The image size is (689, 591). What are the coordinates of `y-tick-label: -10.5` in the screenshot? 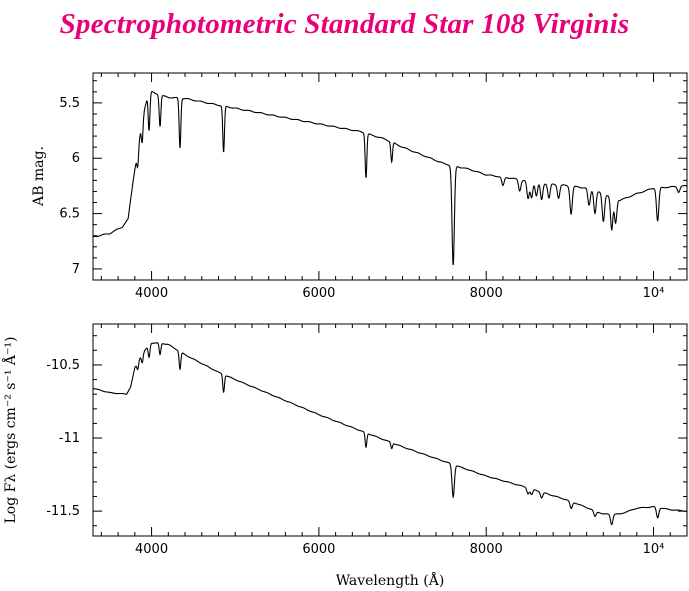 It's located at (63, 365).